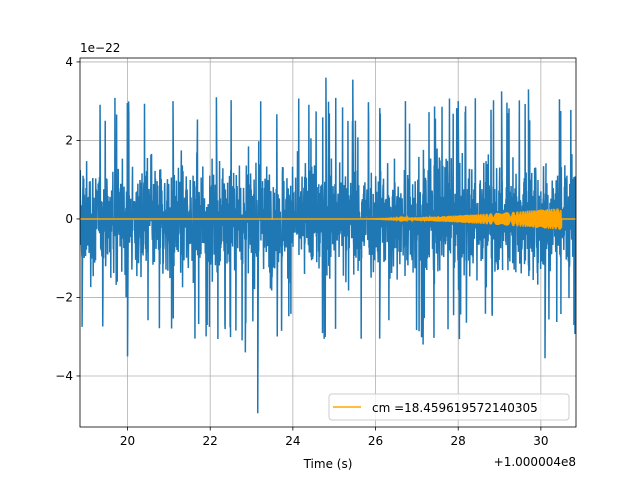 This screenshot has height=480, width=640. Describe the element at coordinates (458, 441) in the screenshot. I see `x-tick-label: 28` at that location.